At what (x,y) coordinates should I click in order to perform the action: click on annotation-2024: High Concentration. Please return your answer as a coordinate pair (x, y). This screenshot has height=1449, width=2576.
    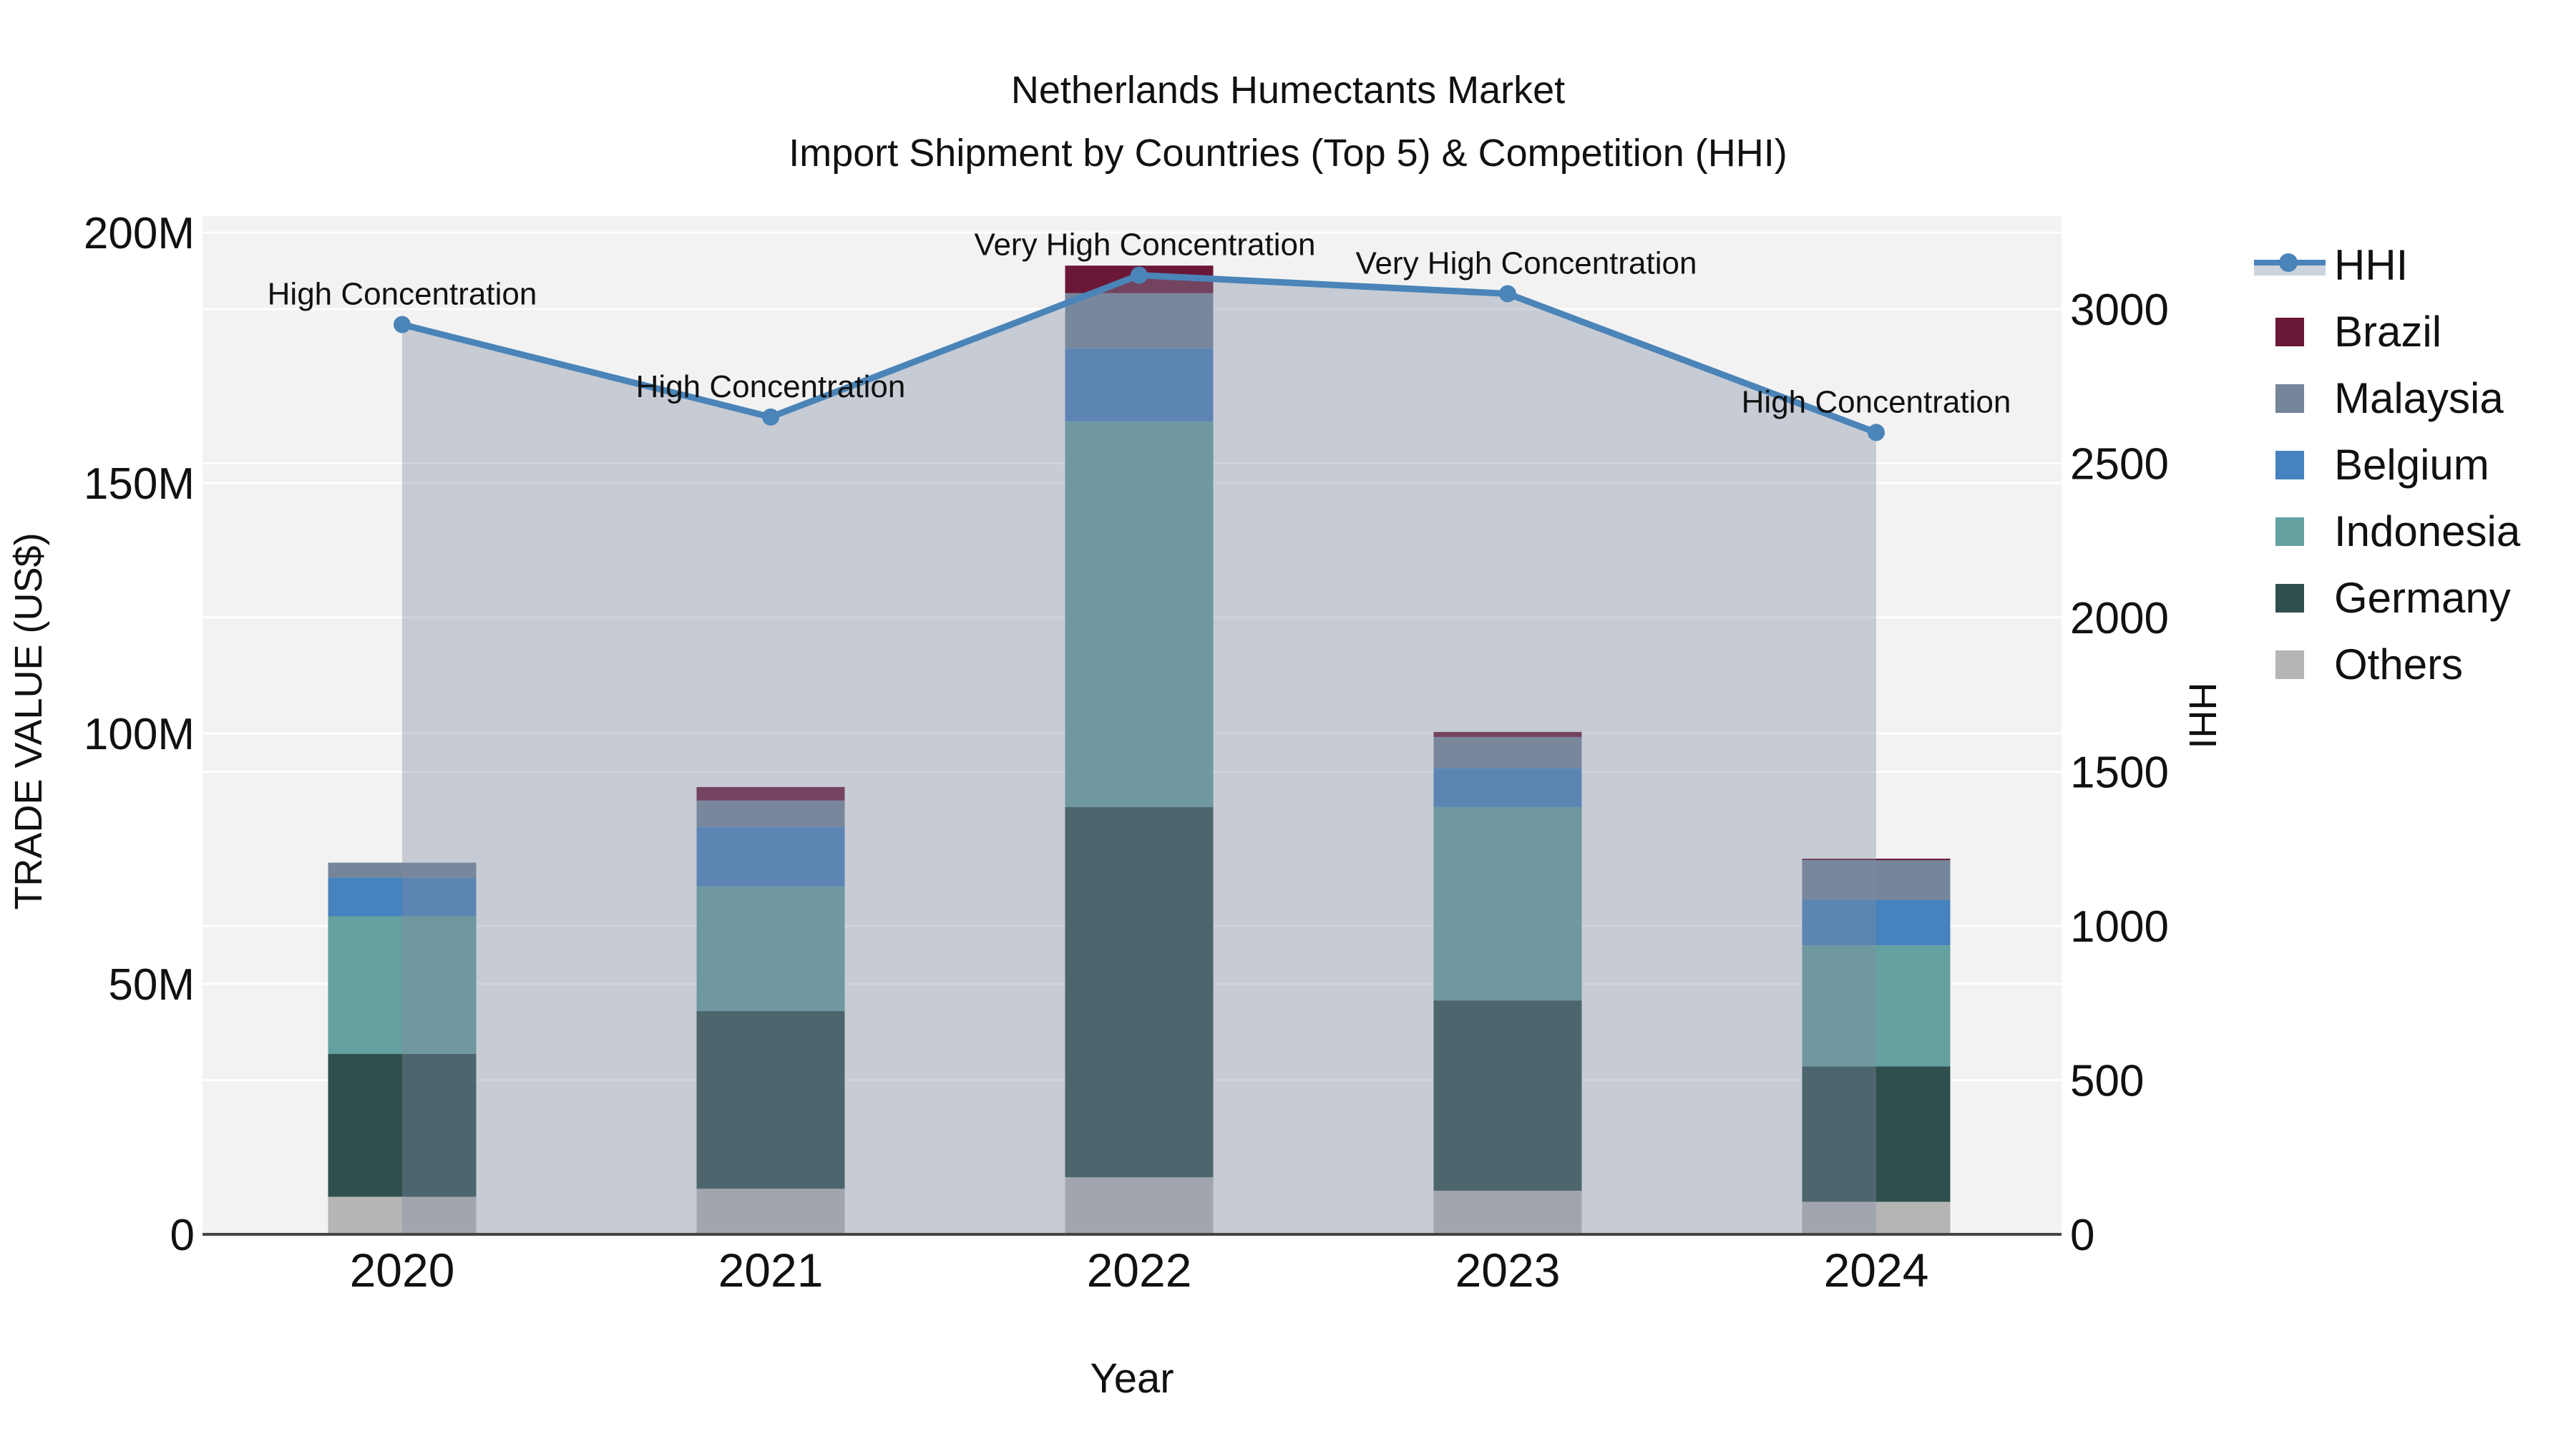
    Looking at the image, I should click on (1876, 401).